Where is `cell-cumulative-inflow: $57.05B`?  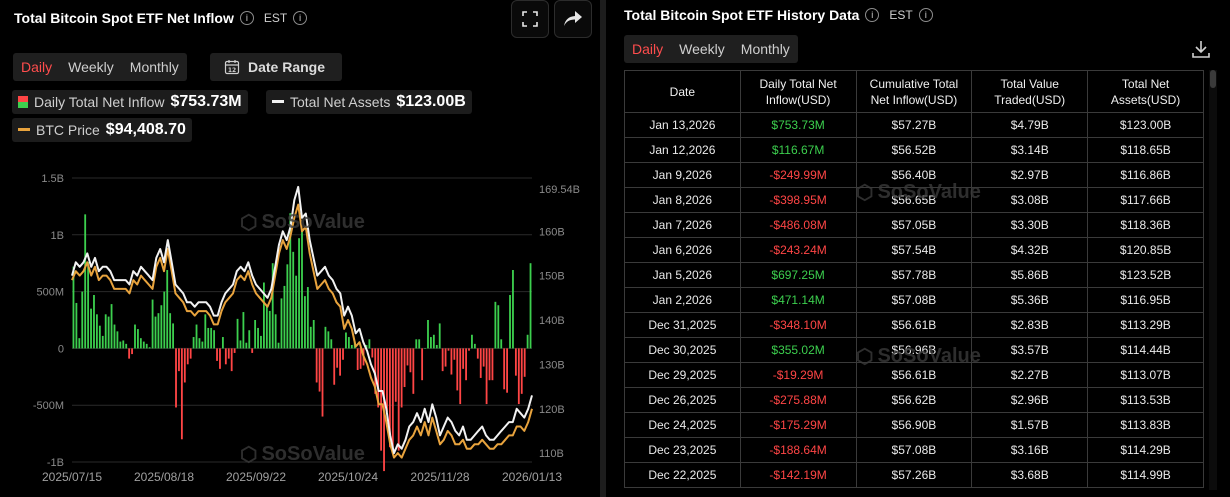
cell-cumulative-inflow: $57.05B is located at coordinates (914, 225).